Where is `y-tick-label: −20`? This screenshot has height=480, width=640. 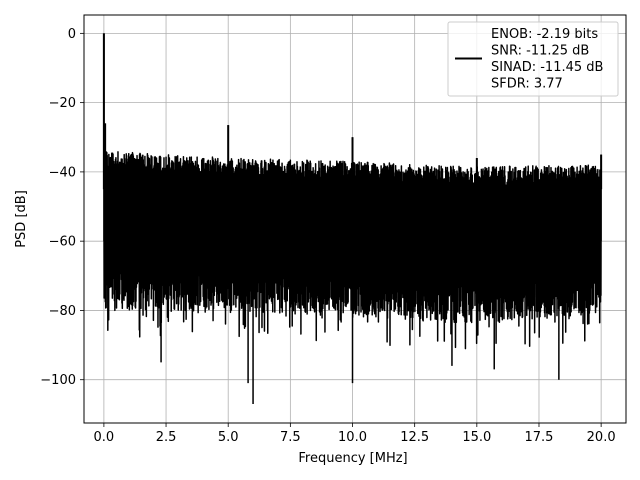 y-tick-label: −20 is located at coordinates (62, 103).